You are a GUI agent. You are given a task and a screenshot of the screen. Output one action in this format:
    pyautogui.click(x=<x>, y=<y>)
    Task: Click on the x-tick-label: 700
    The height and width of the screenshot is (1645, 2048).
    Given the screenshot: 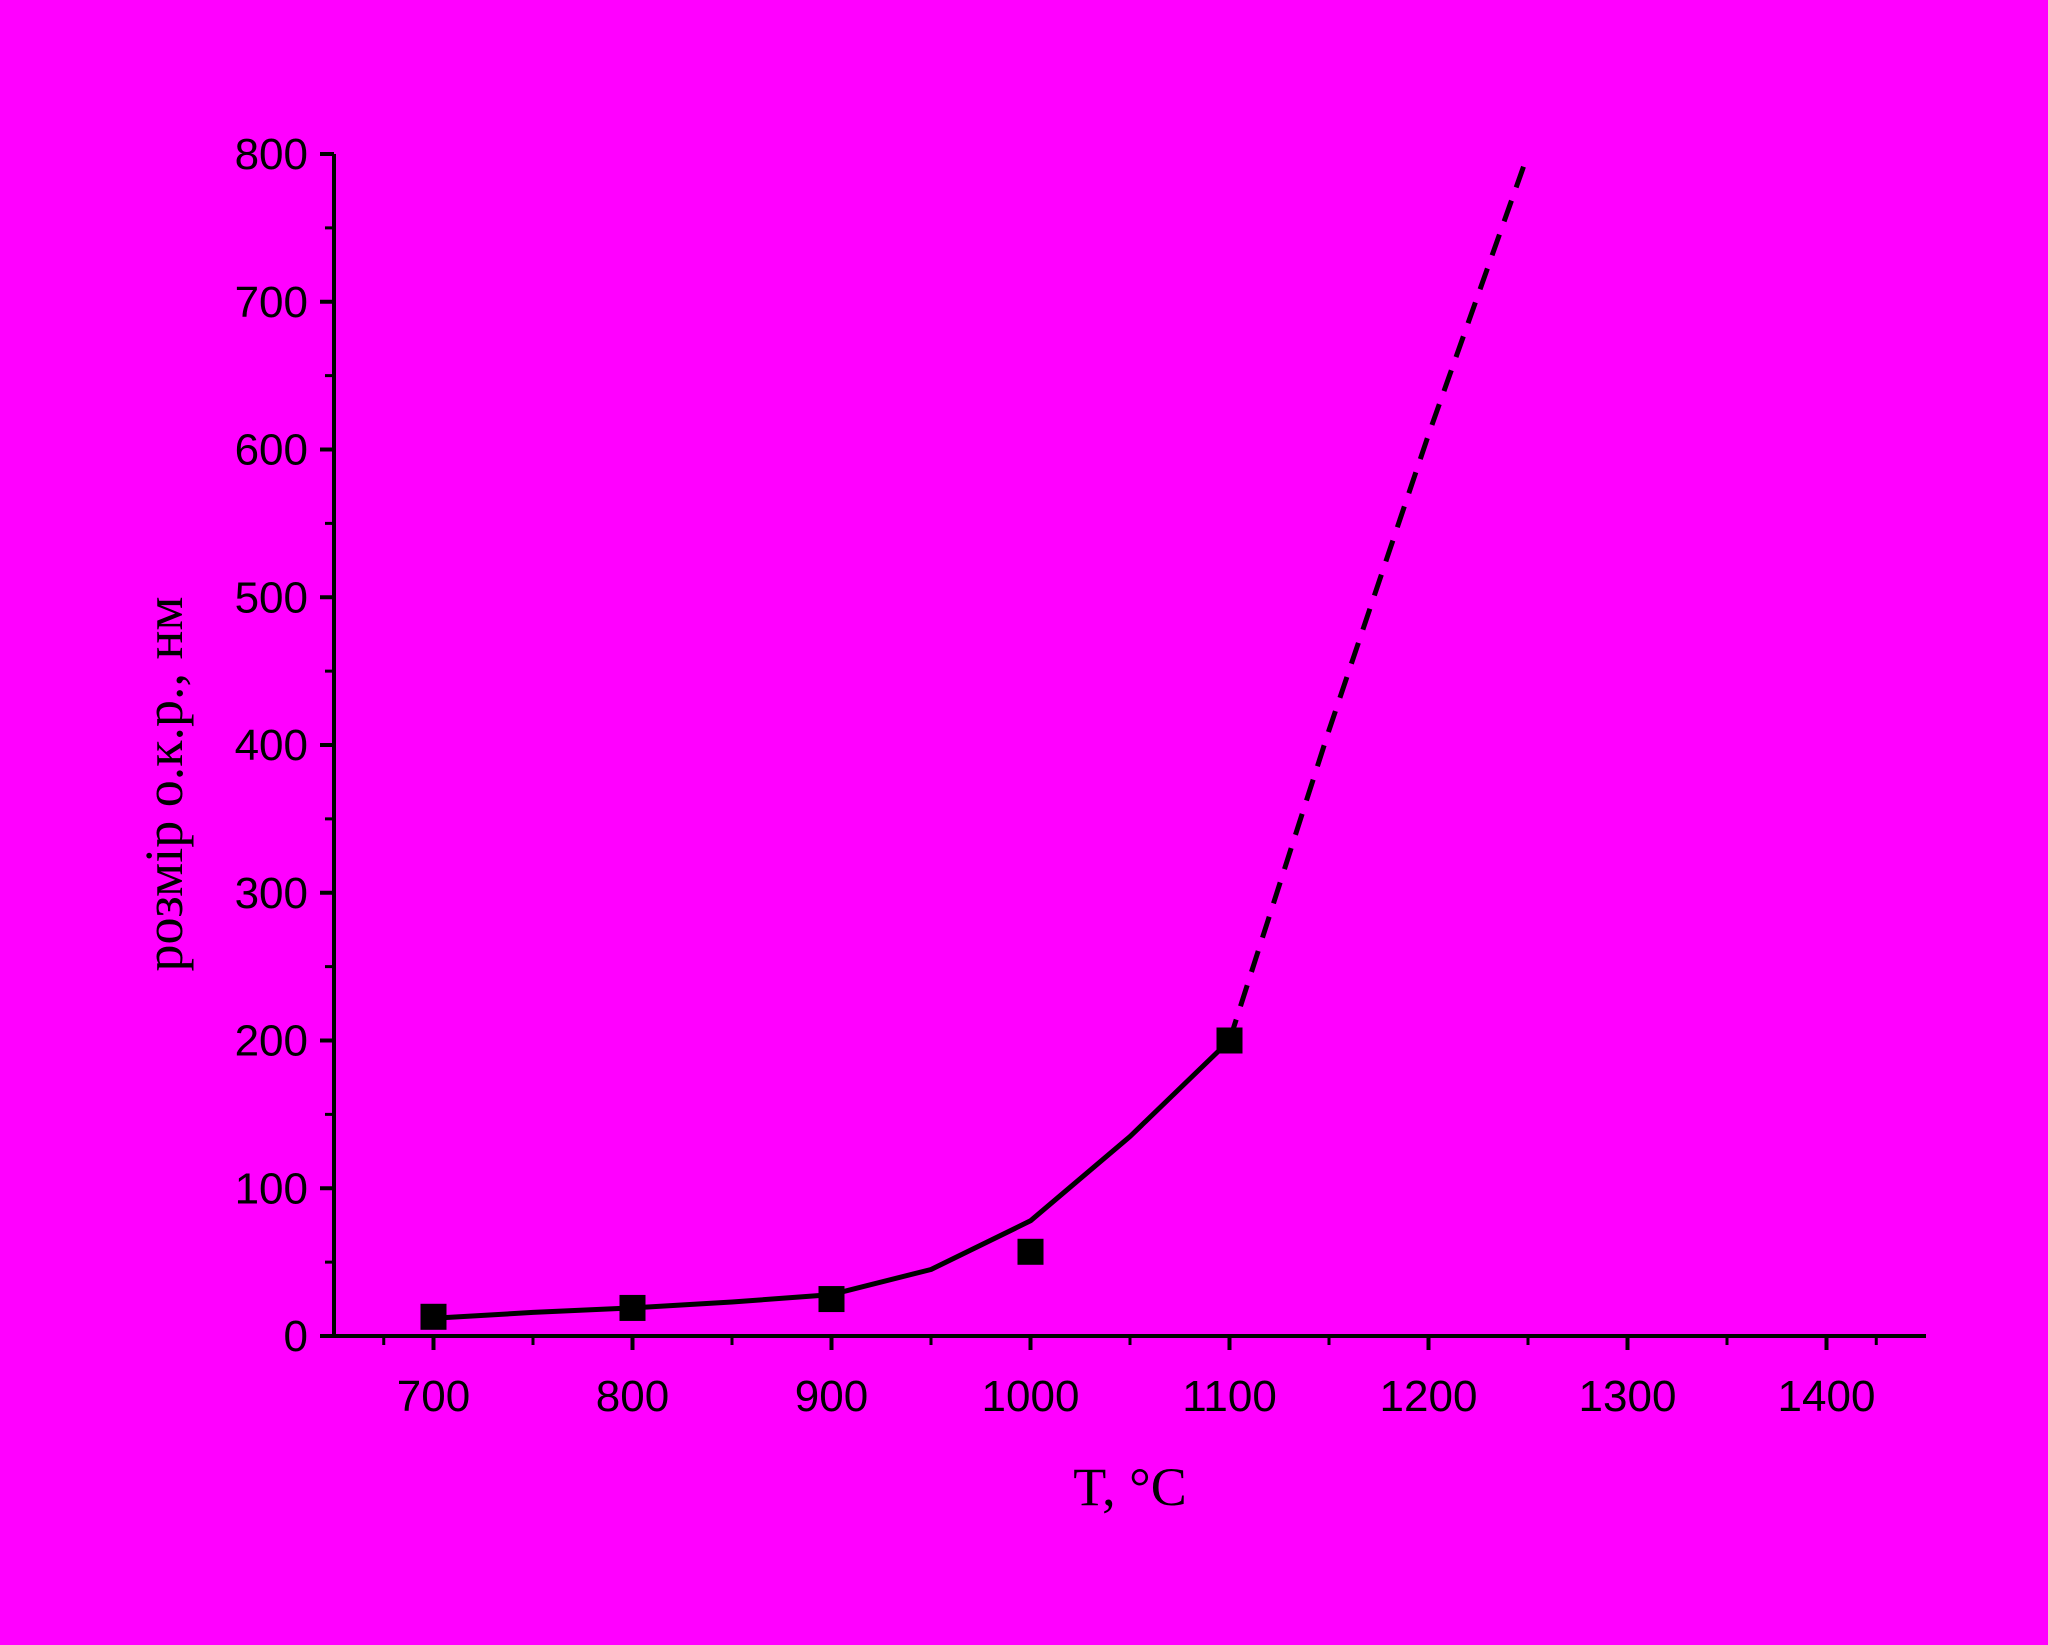 What is the action you would take?
    pyautogui.click(x=433, y=1396)
    